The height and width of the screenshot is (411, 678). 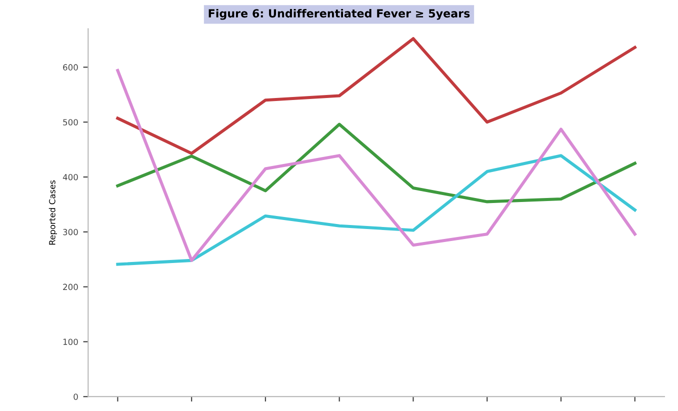 I want to click on chart-title: Figure 6: Undifferentiated Fever ≥ 5years, so click(x=339, y=14).